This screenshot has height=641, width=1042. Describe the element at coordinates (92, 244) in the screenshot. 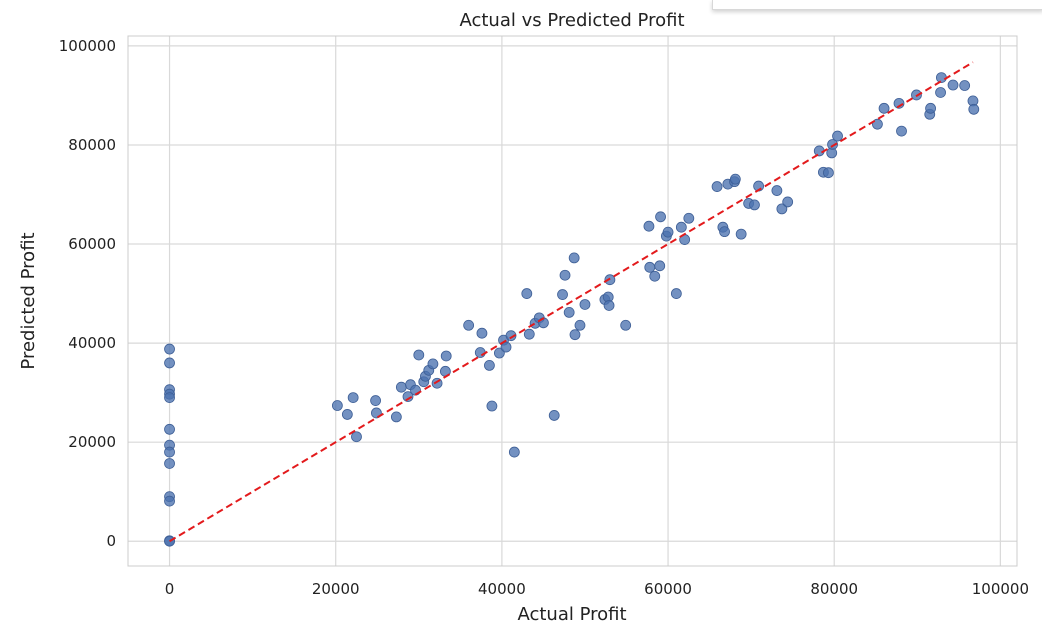

I see `y-tick-label: 60000` at that location.